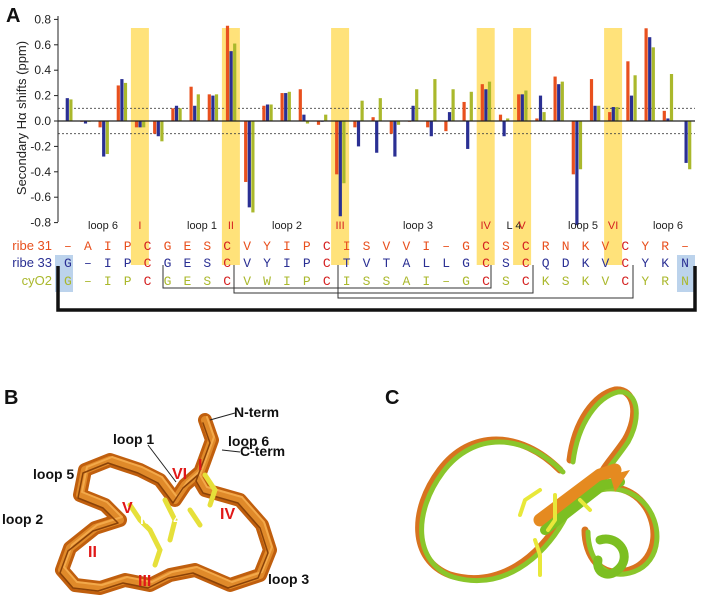 The width and height of the screenshot is (710, 610). Describe the element at coordinates (139, 226) in the screenshot. I see `cys-roman-0: I` at that location.